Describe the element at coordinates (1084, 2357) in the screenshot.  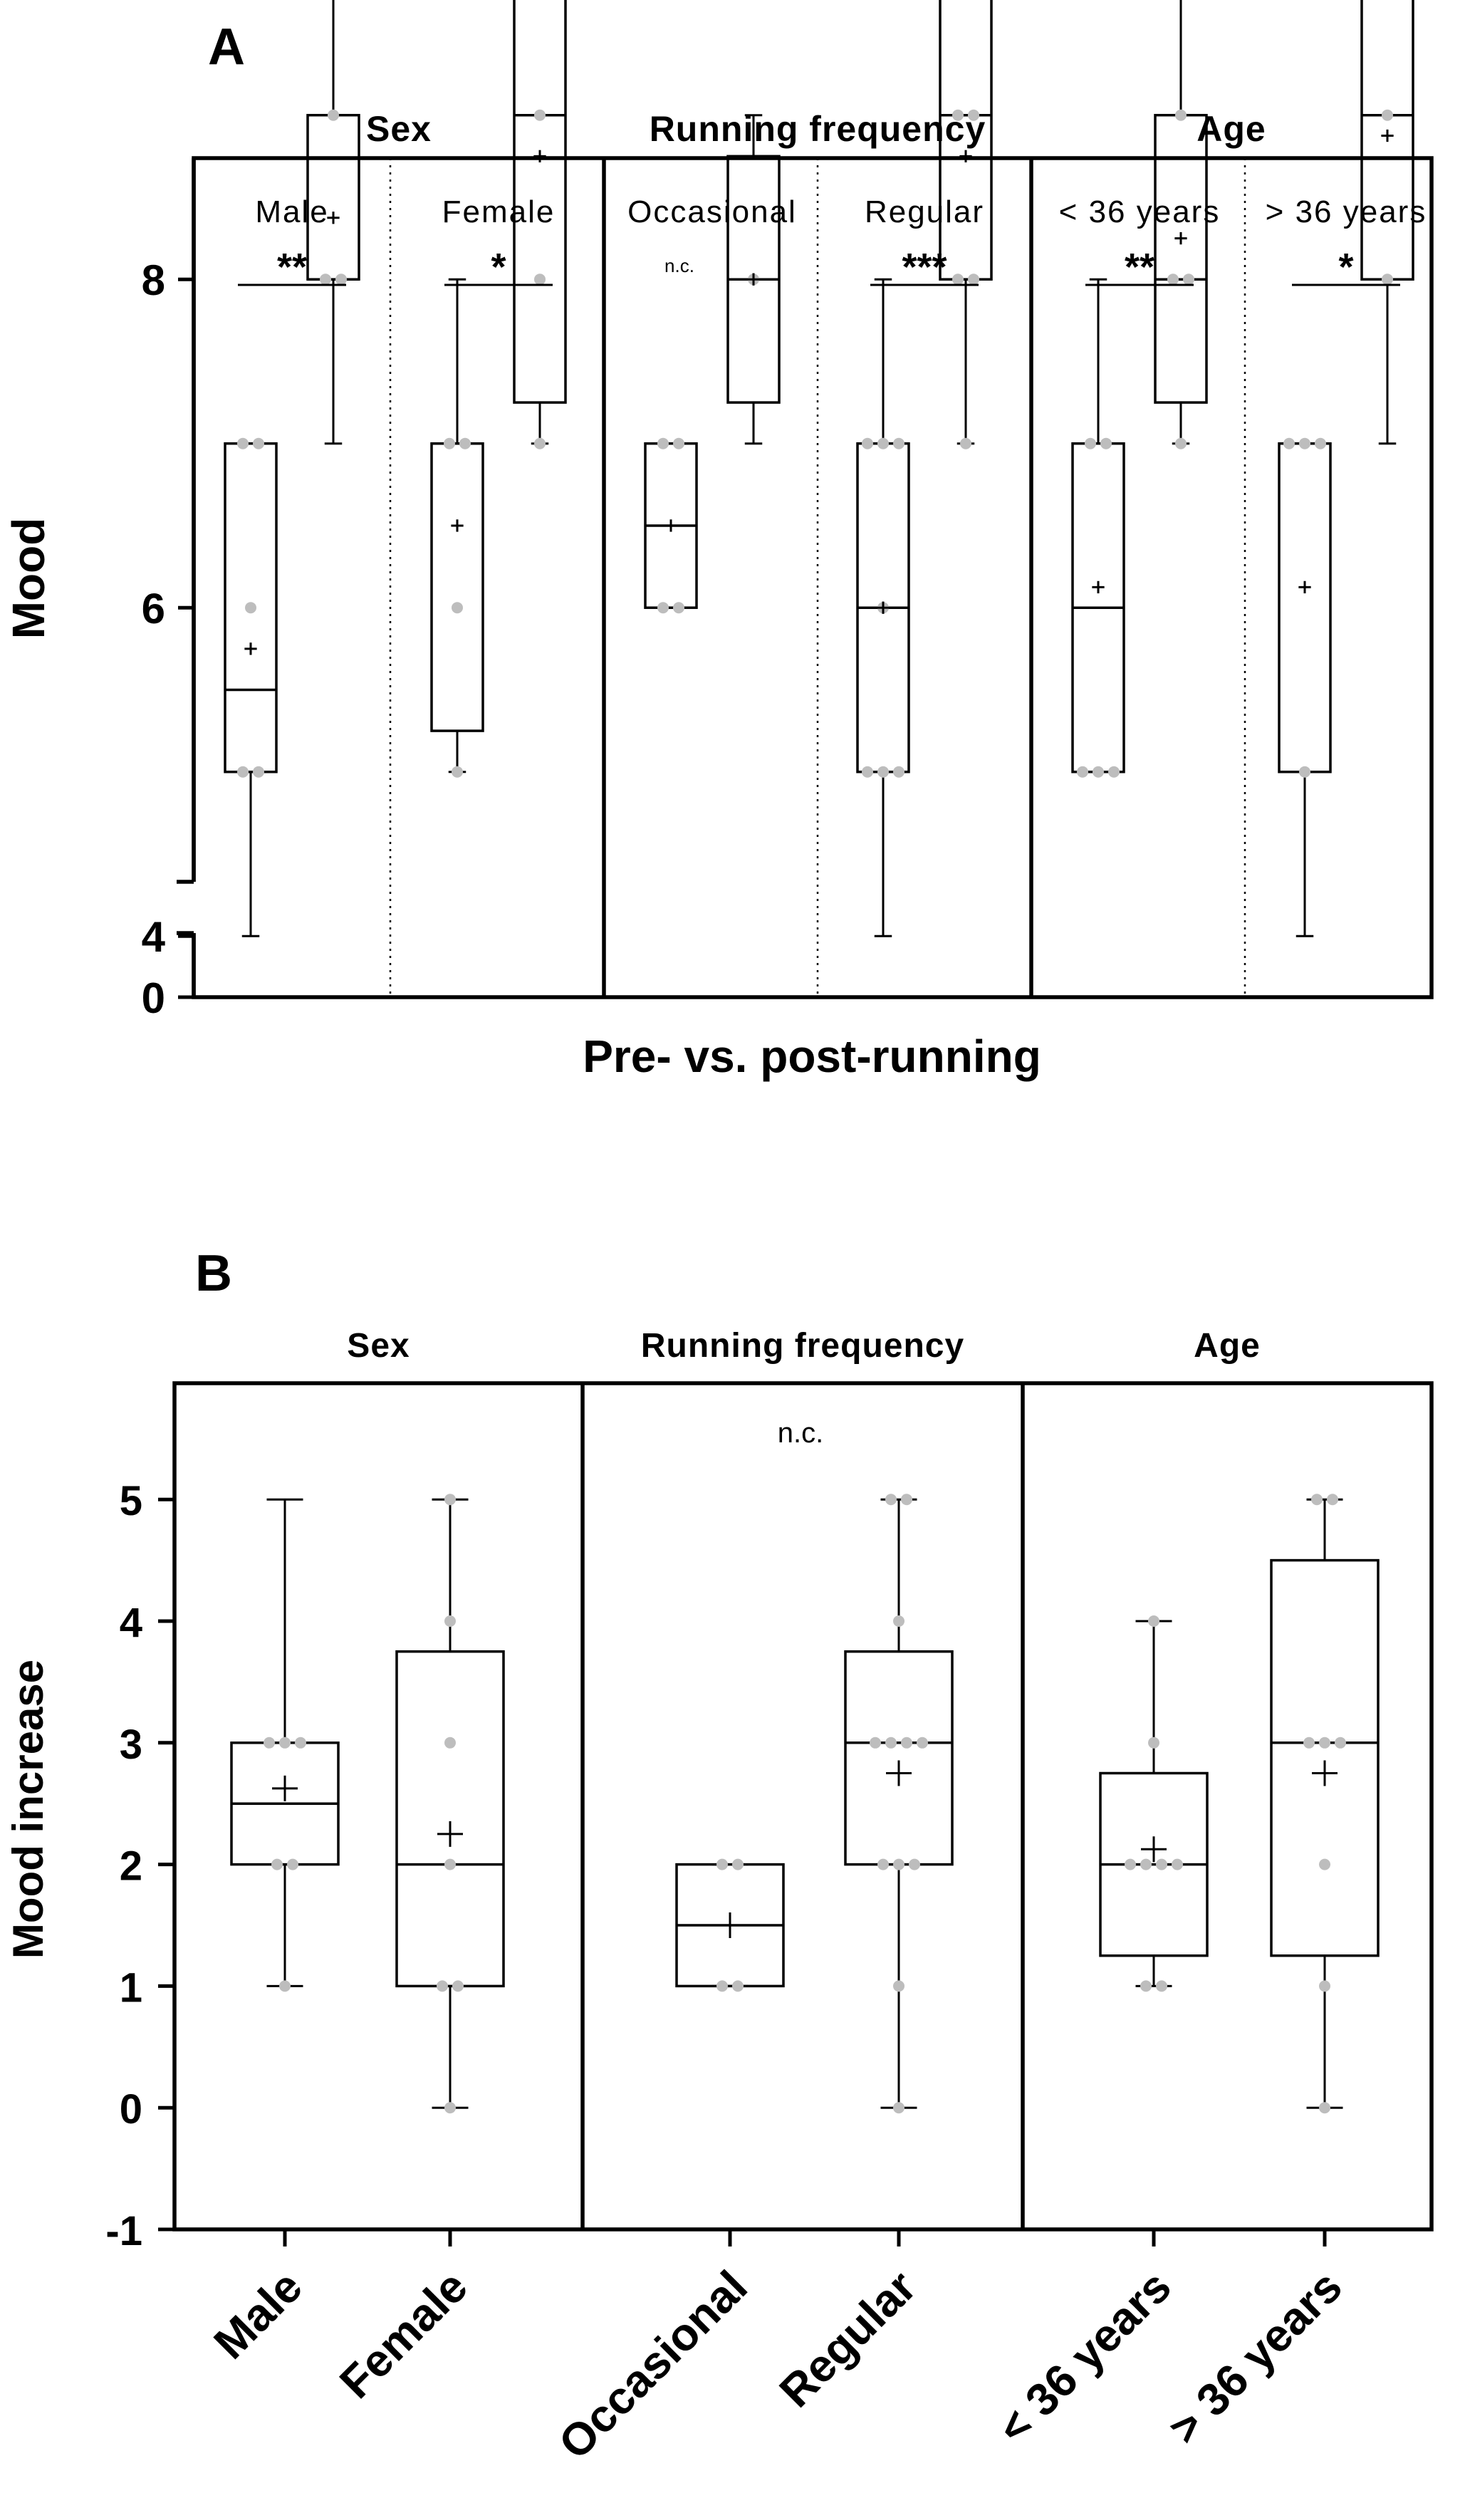
I see `x-tick-label: < 36 years` at that location.